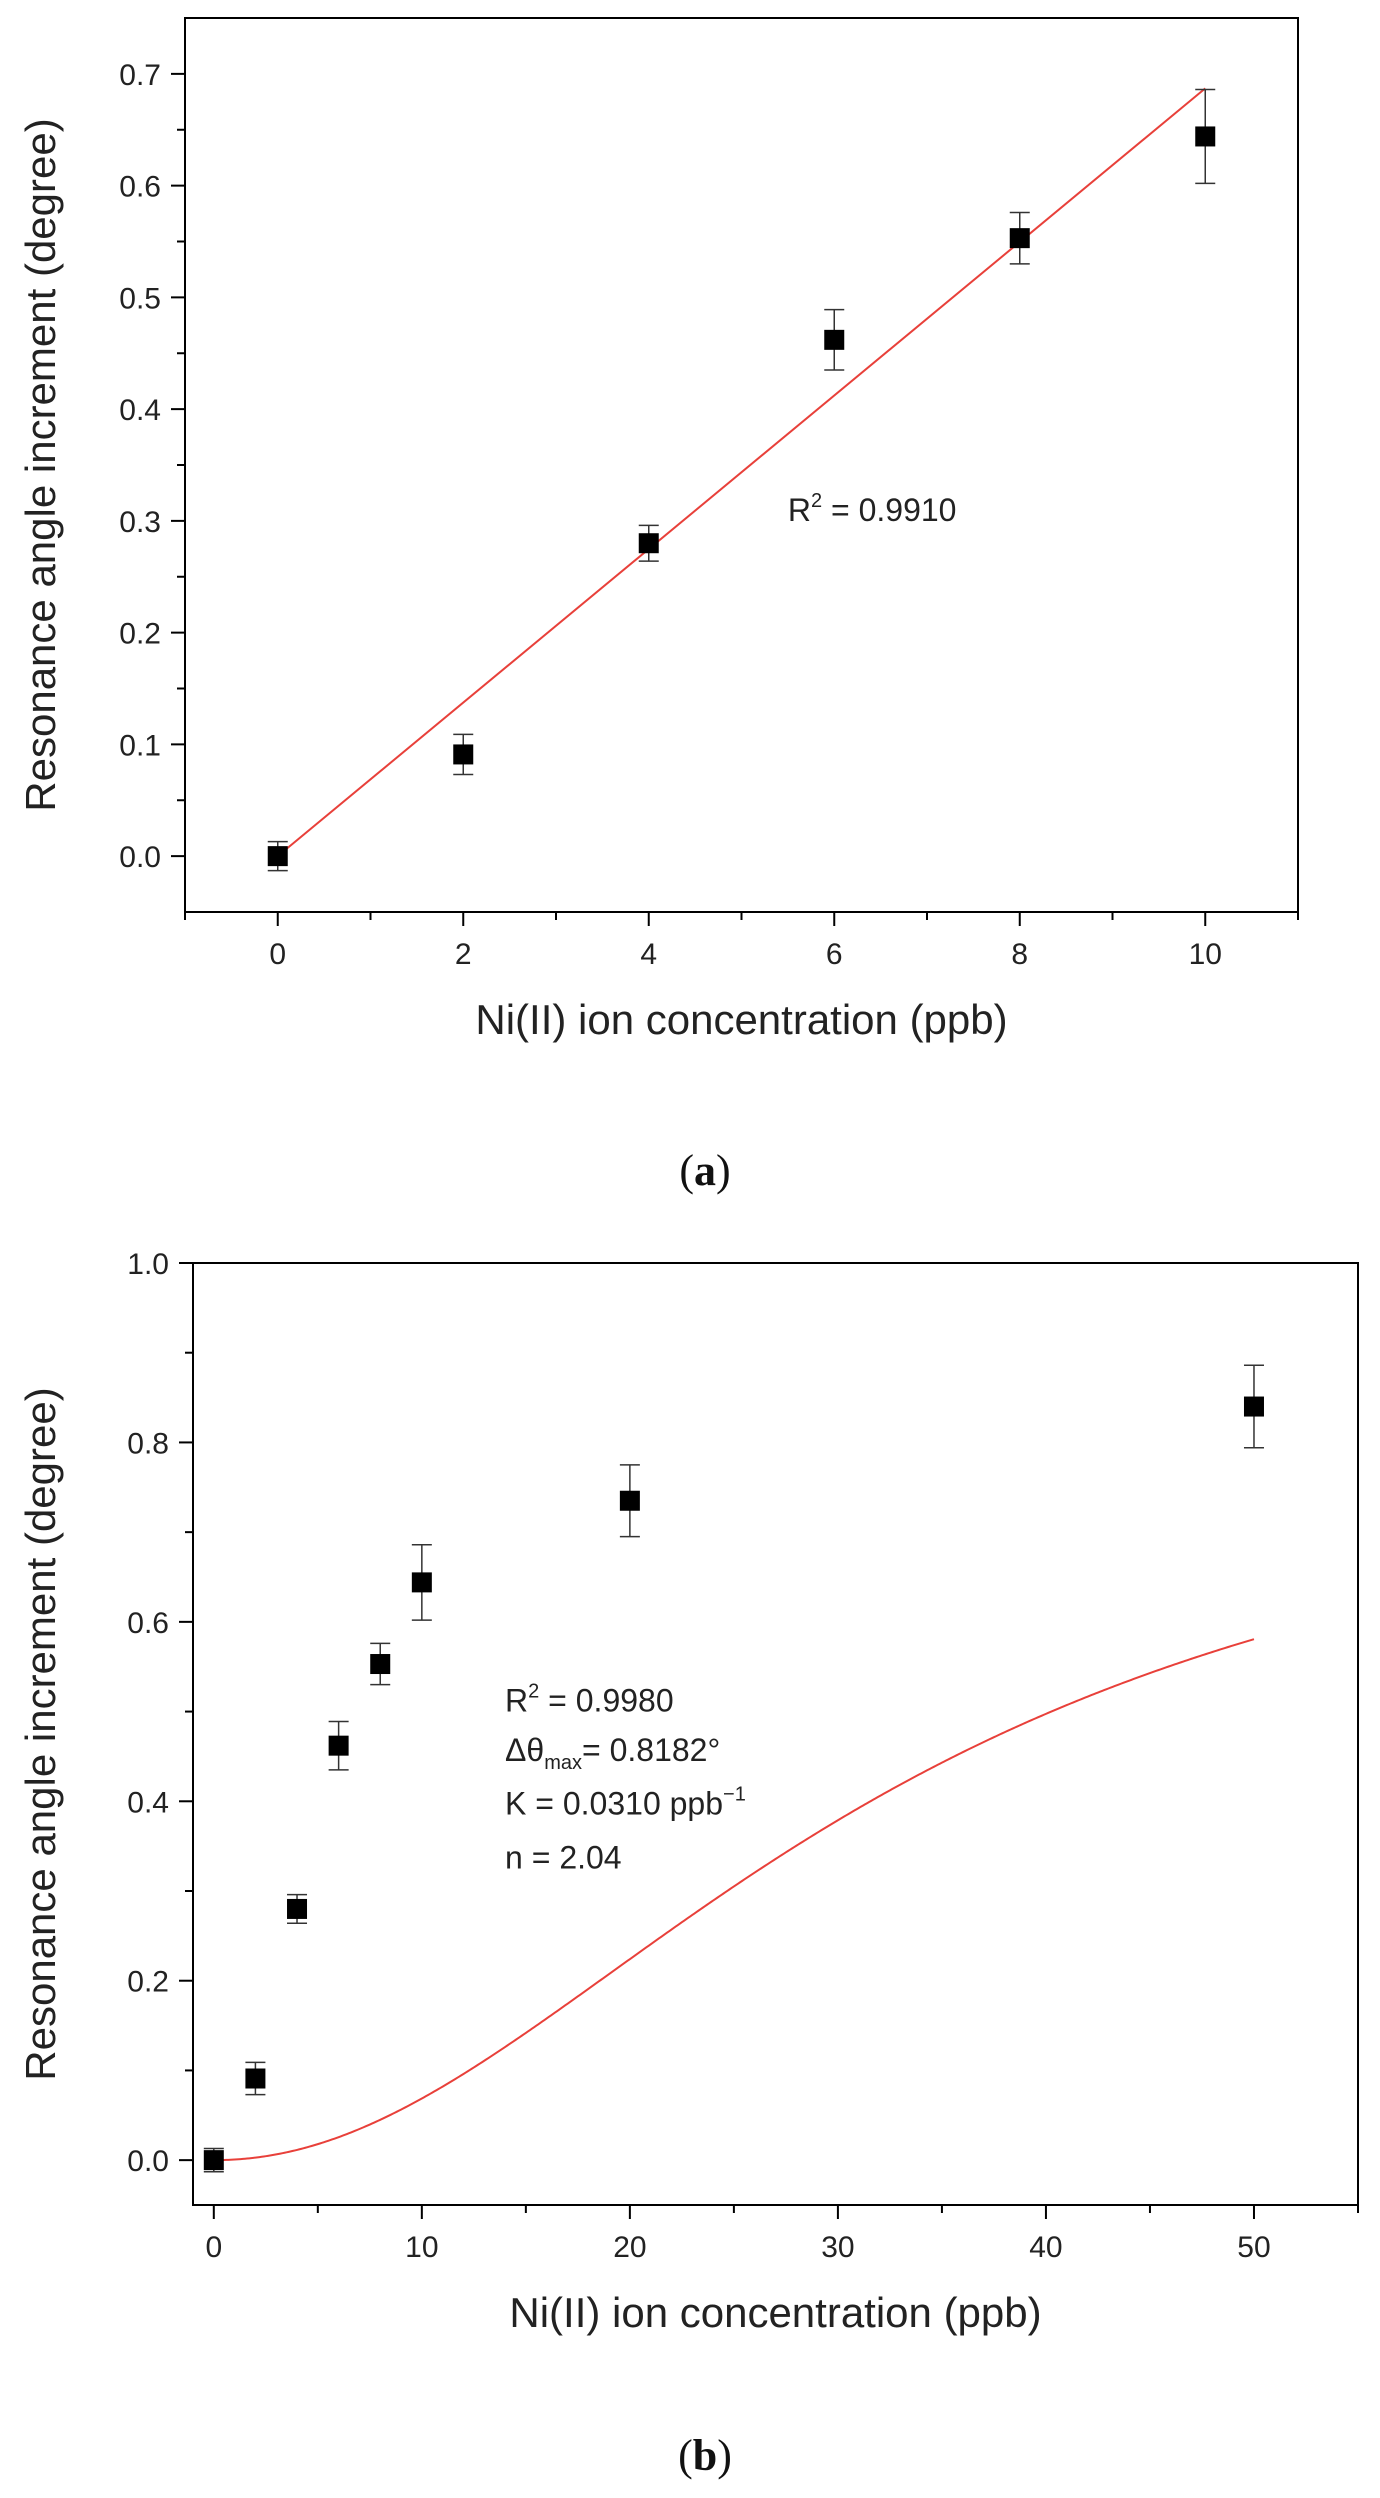 This screenshot has height=2498, width=1380. What do you see at coordinates (140, 745) in the screenshot?
I see `y-tick-label: 0.1` at bounding box center [140, 745].